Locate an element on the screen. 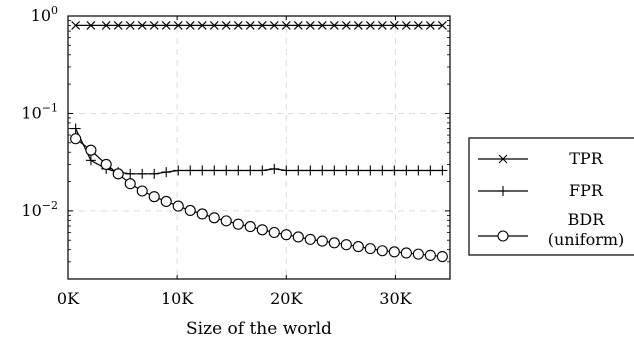  legend-marker-tpr is located at coordinates (503, 159).